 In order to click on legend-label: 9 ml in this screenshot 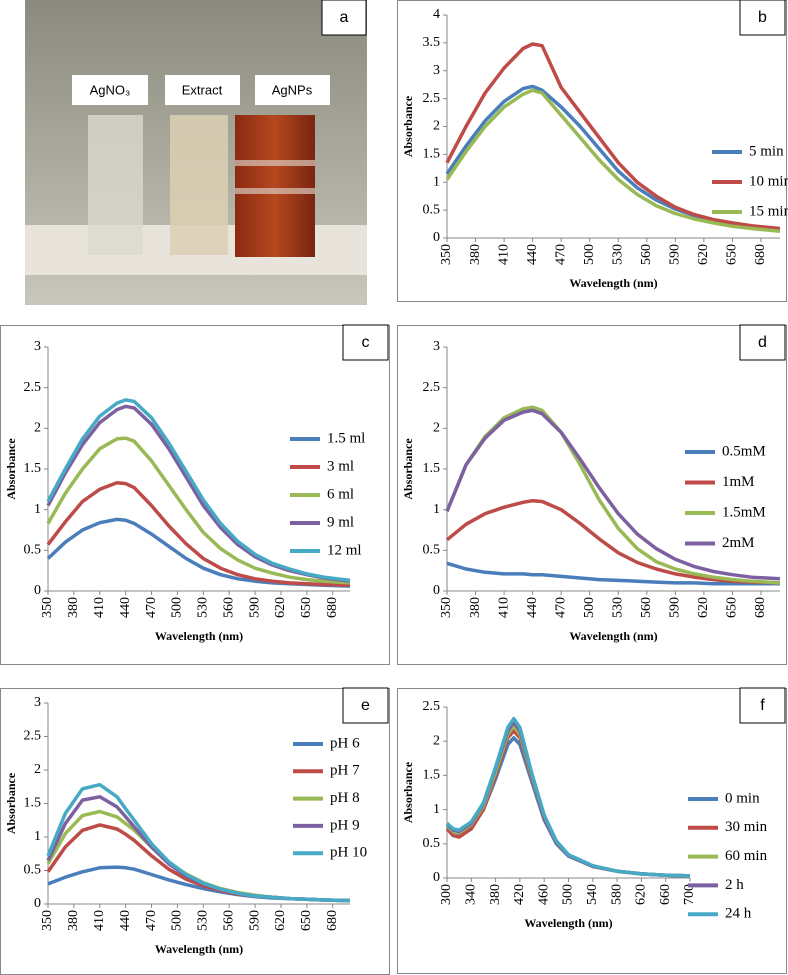, I will do `click(340, 522)`.